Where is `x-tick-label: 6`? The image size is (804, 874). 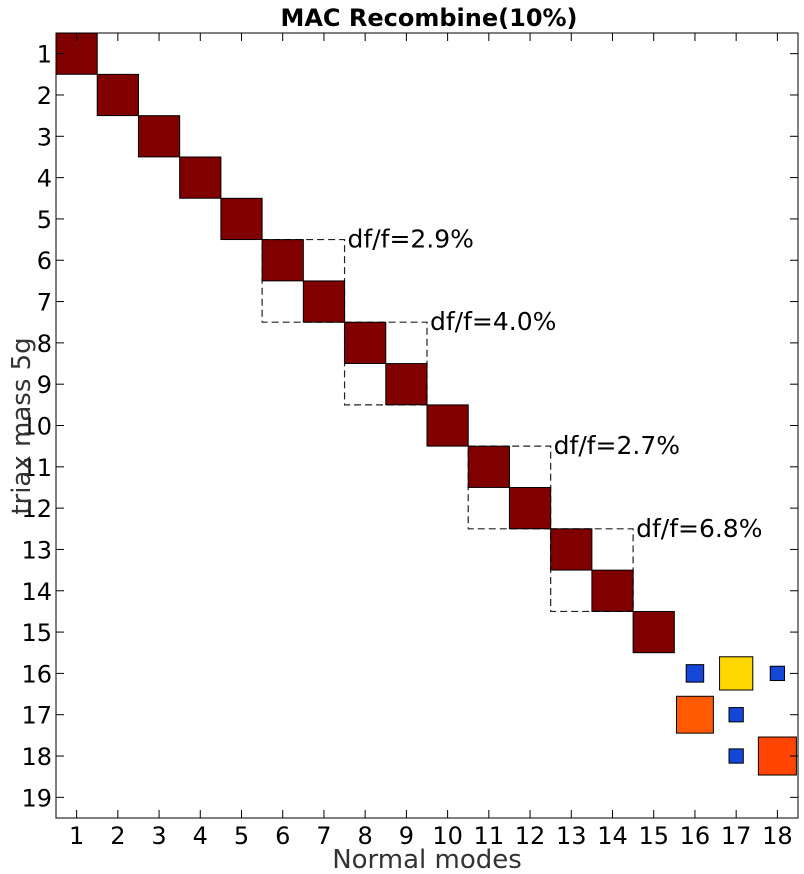 x-tick-label: 6 is located at coordinates (282, 836).